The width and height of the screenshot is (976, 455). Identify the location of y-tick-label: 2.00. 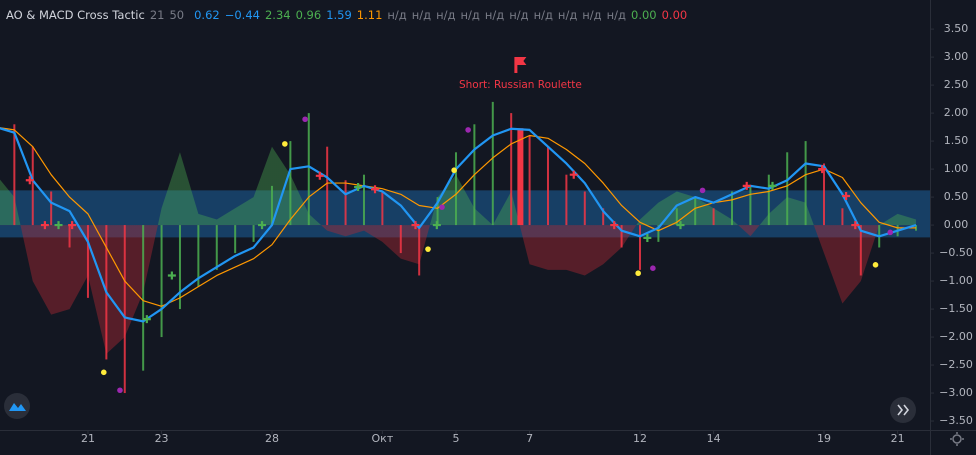
(956, 112).